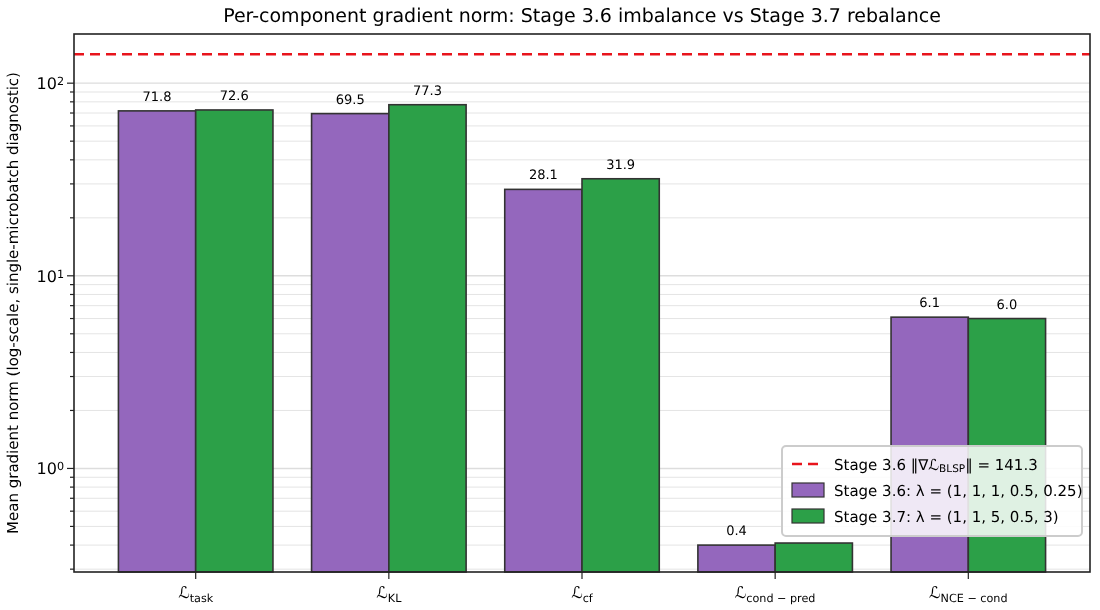 Image resolution: width=1100 pixels, height=610 pixels. Describe the element at coordinates (50, 84) in the screenshot. I see `y-tick-label: 10$^{2}$` at that location.